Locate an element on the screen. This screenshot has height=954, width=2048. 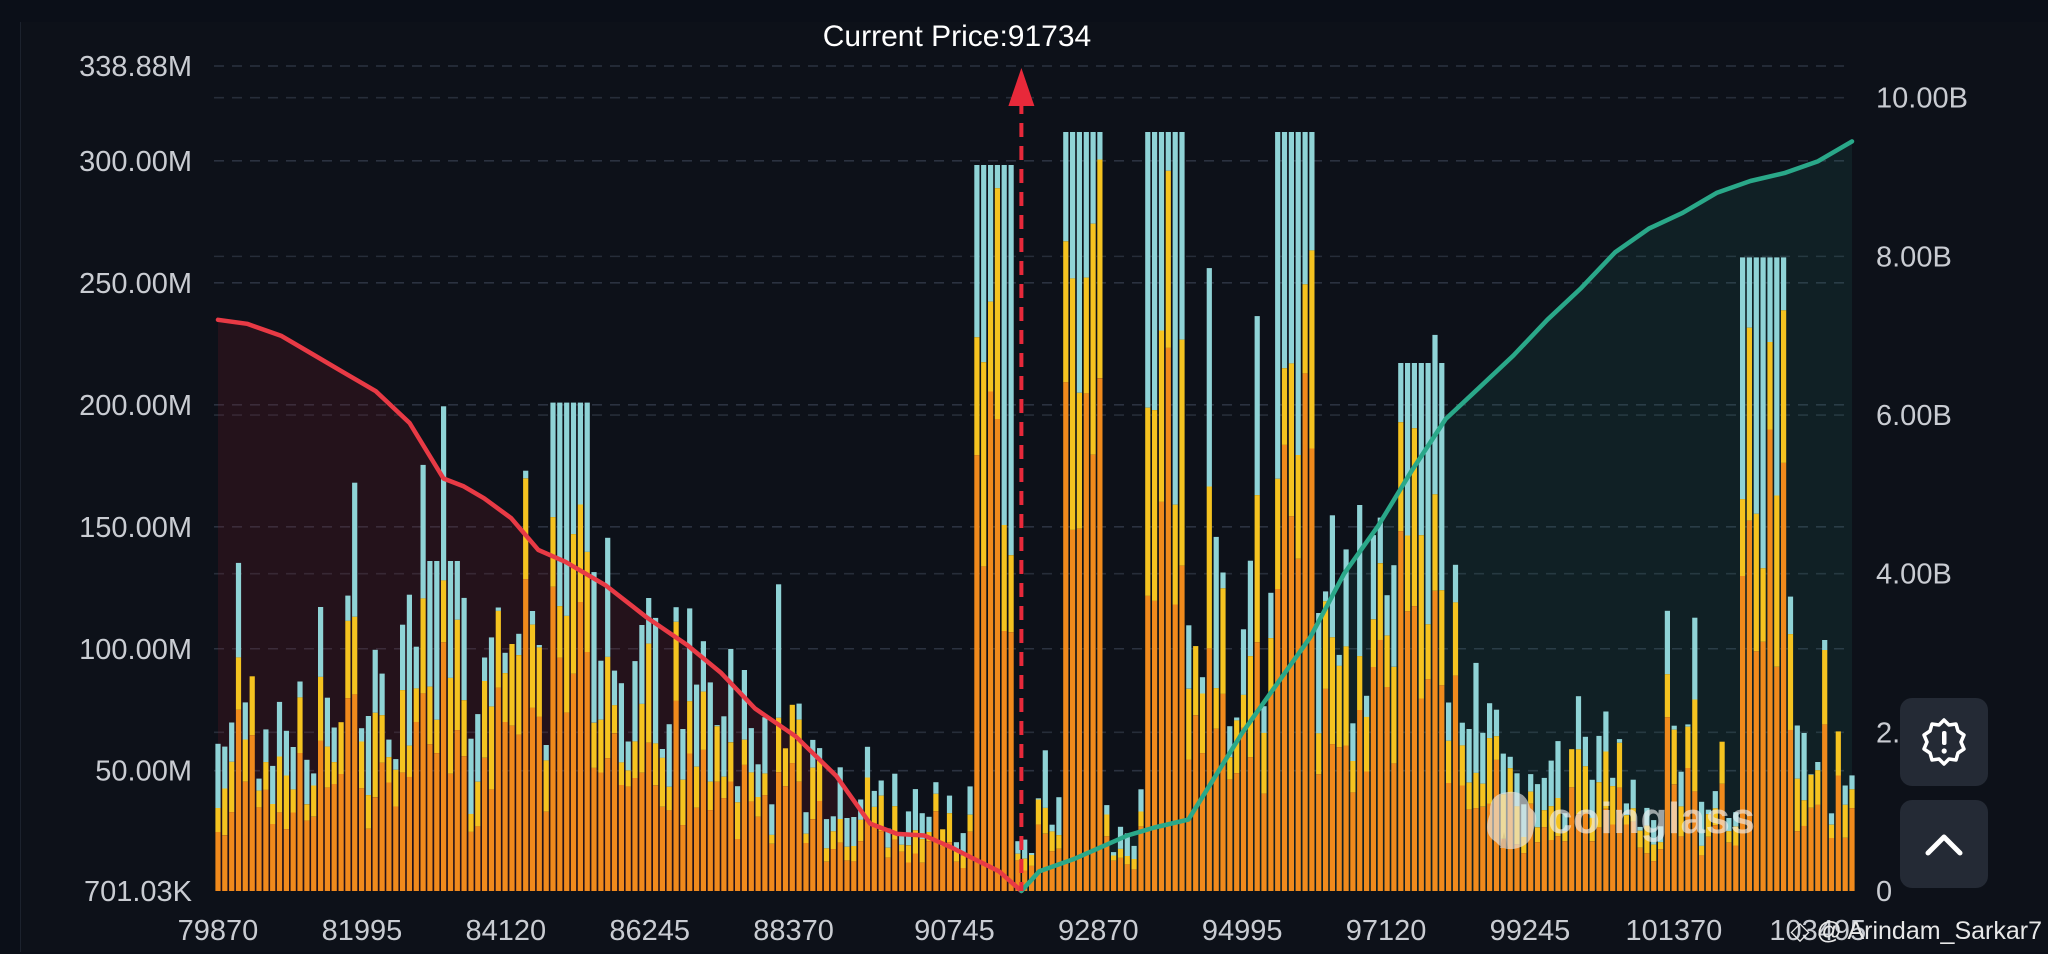
watermark-logo: coinglass is located at coordinates (1616, 819).